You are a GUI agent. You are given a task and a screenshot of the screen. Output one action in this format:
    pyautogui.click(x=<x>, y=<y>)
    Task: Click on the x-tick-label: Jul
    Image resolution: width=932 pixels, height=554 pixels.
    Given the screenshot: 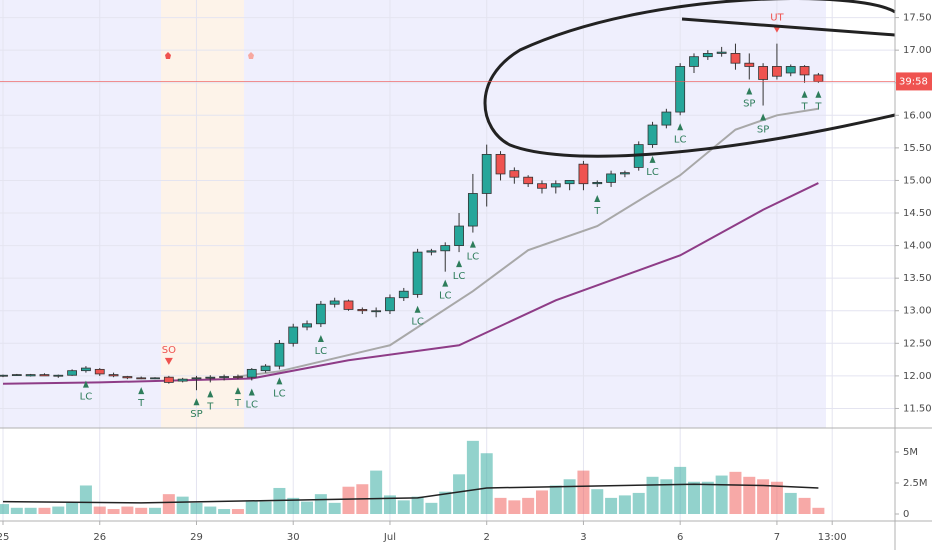 What is the action you would take?
    pyautogui.click(x=389, y=537)
    